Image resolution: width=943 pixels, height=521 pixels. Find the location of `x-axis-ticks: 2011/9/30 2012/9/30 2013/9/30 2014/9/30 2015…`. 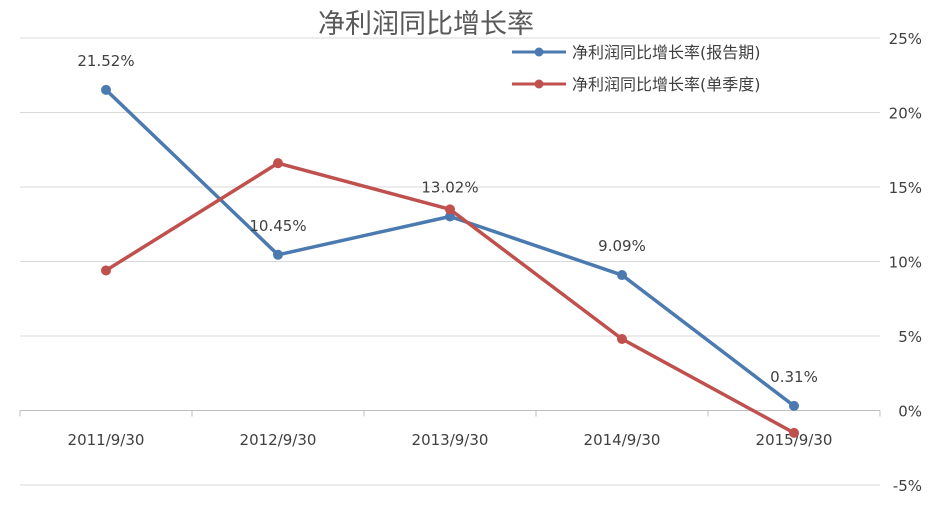

x-axis-ticks: 2011/9/30 2012/9/30 2013/9/30 2014/9/30 2015… is located at coordinates (450, 429).